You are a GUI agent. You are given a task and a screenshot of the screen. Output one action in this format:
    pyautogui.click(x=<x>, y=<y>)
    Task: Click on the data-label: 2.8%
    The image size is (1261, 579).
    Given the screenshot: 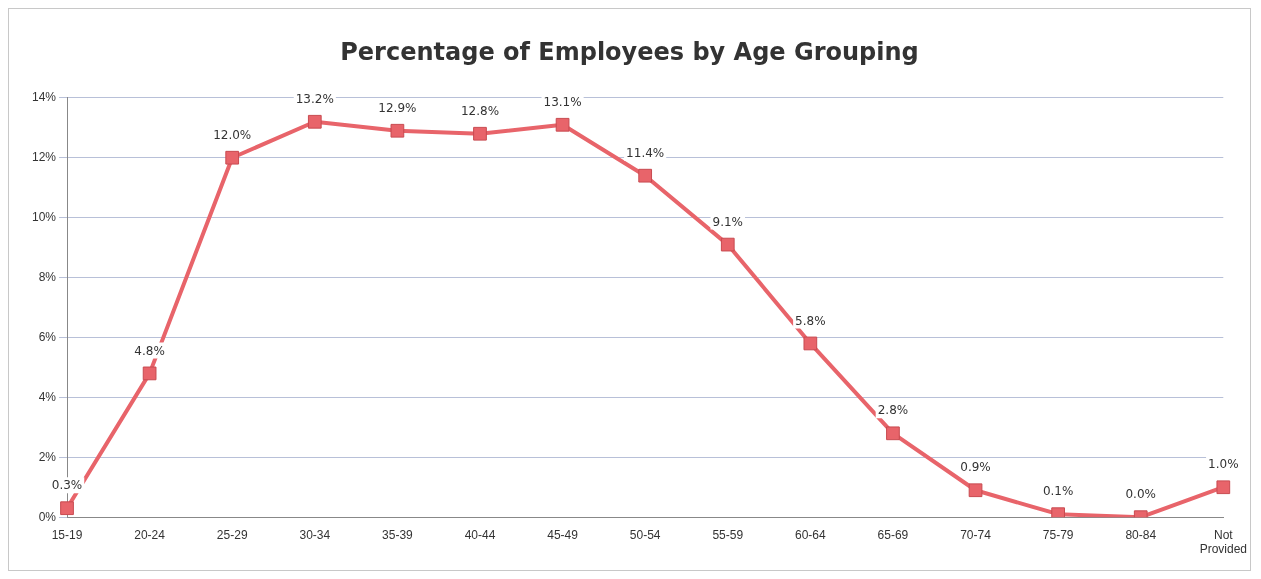 What is the action you would take?
    pyautogui.click(x=893, y=410)
    